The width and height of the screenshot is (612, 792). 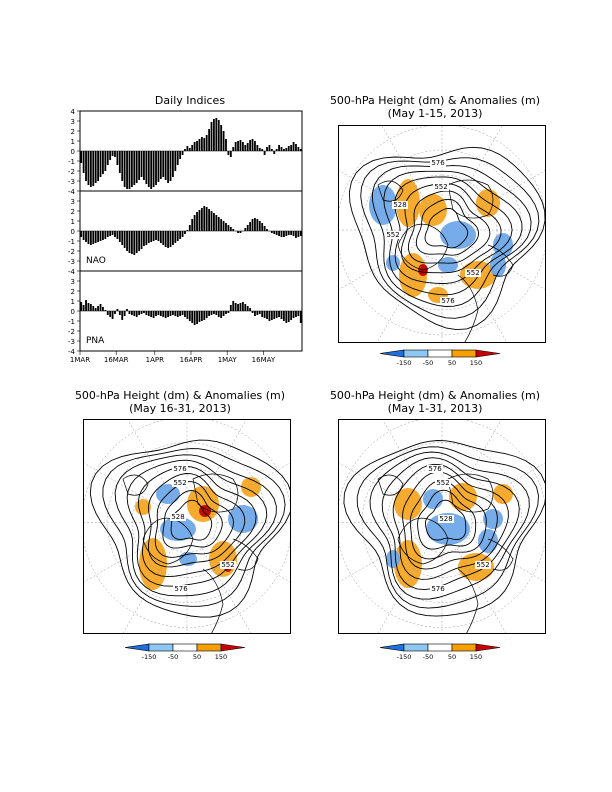 What do you see at coordinates (476, 657) in the screenshot?
I see `colorbar-label: 150` at bounding box center [476, 657].